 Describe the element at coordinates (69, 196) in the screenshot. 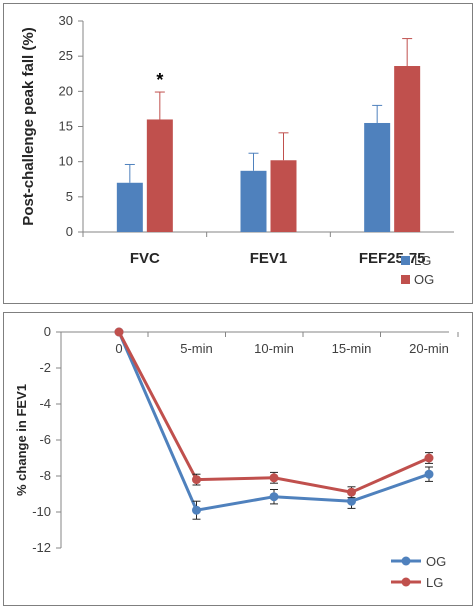

I see `y-tick-label: 5` at that location.